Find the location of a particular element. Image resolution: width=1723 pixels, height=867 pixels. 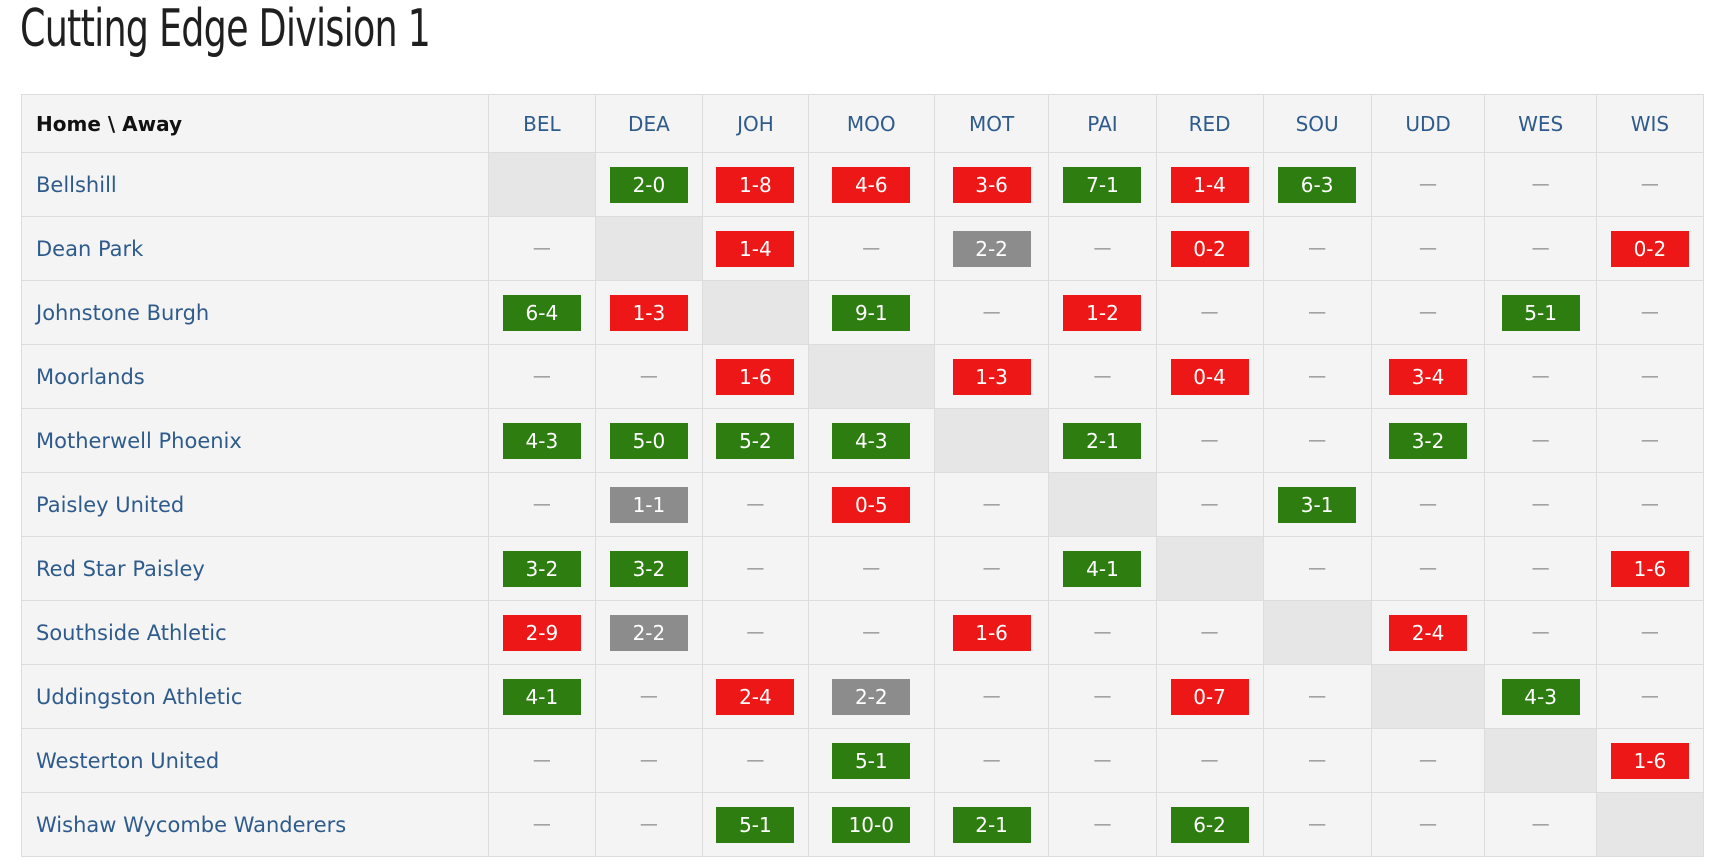

home-away-header: Home \ Away is located at coordinates (255, 123).